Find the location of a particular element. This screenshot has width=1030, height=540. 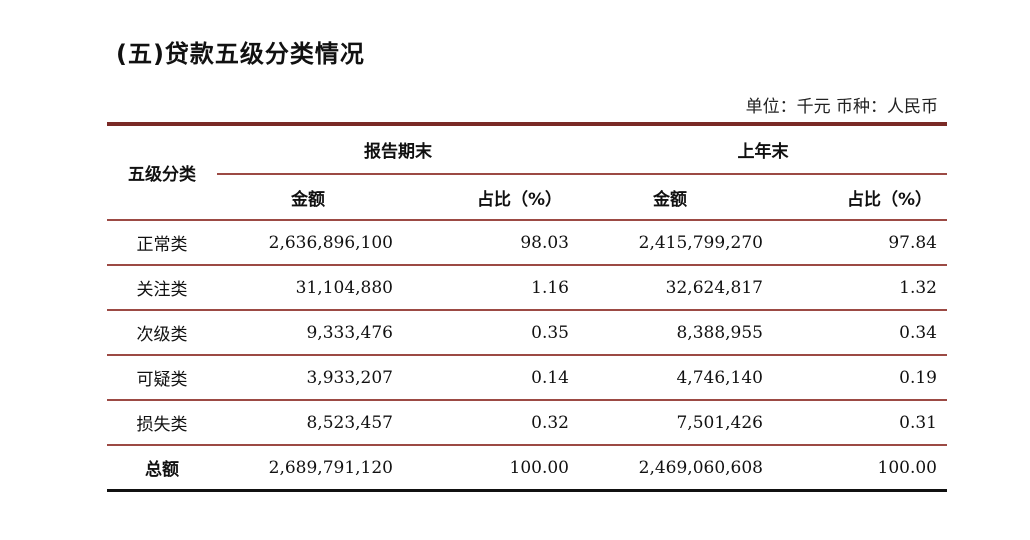

row-category: 可疑类 is located at coordinates (162, 380).